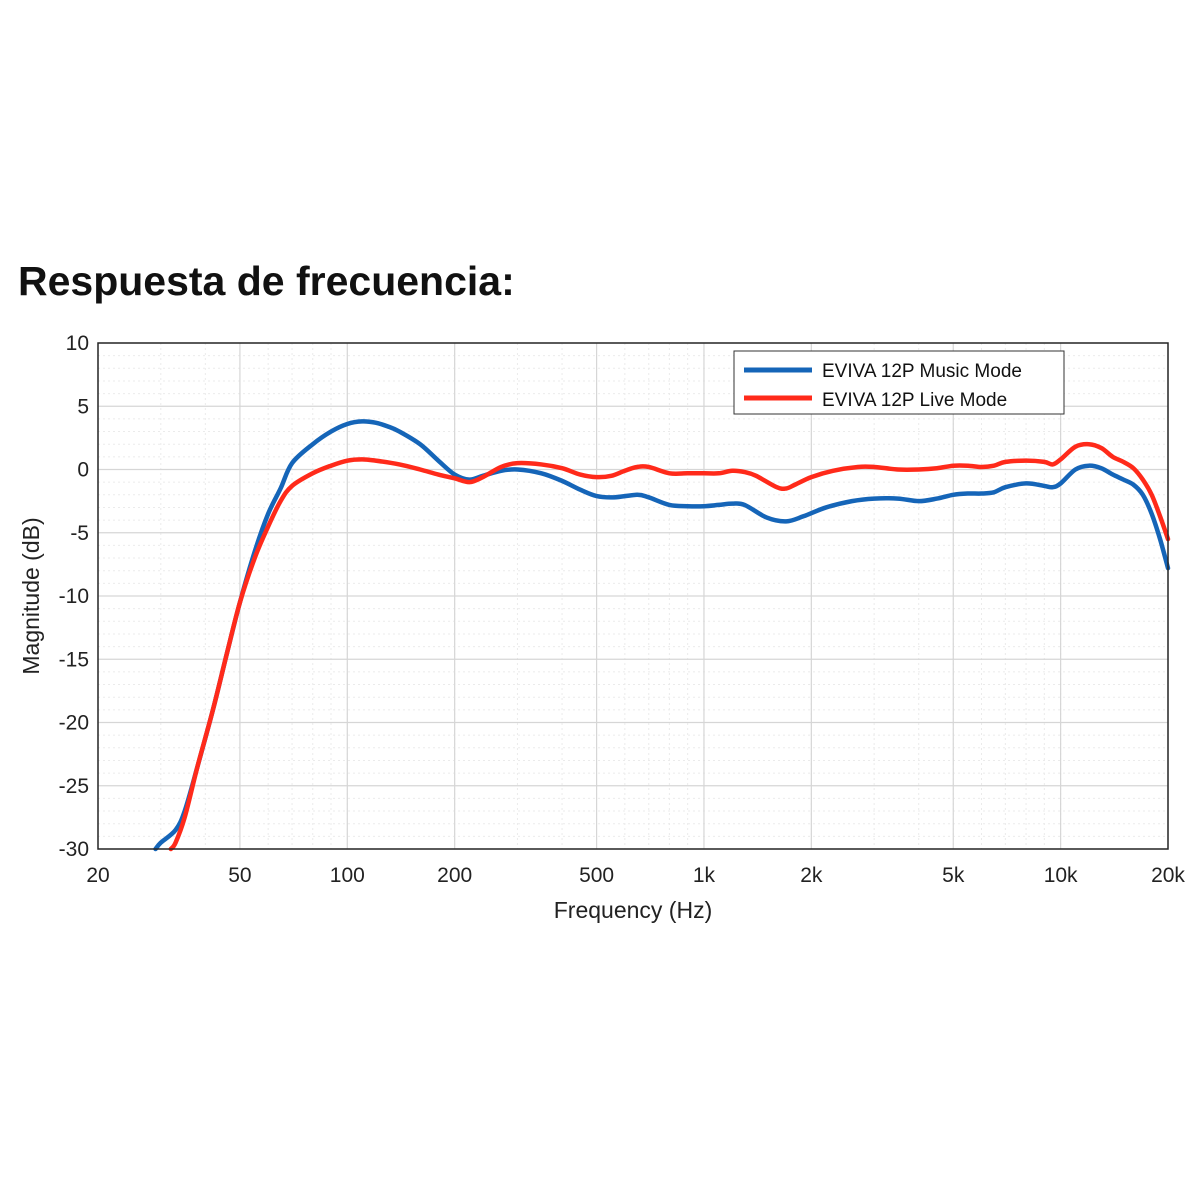  What do you see at coordinates (239, 875) in the screenshot?
I see `x-tick-label: 50` at bounding box center [239, 875].